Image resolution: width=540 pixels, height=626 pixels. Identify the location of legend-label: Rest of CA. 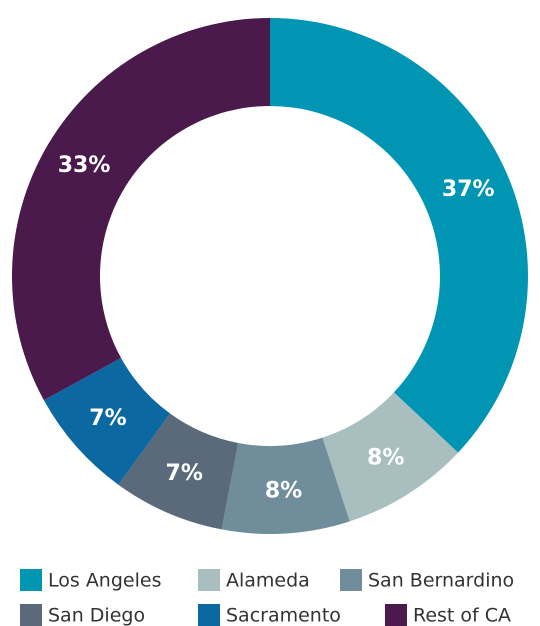
(462, 615).